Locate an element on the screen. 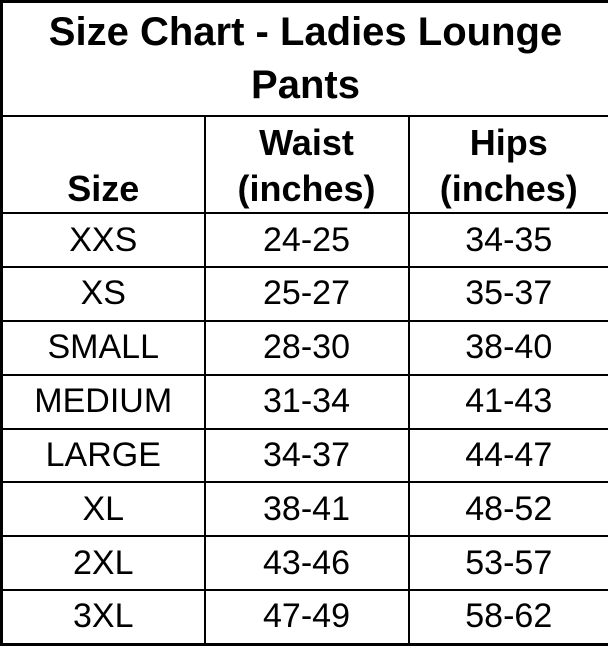 The image size is (608, 646). cell-size: SMALL is located at coordinates (103, 347).